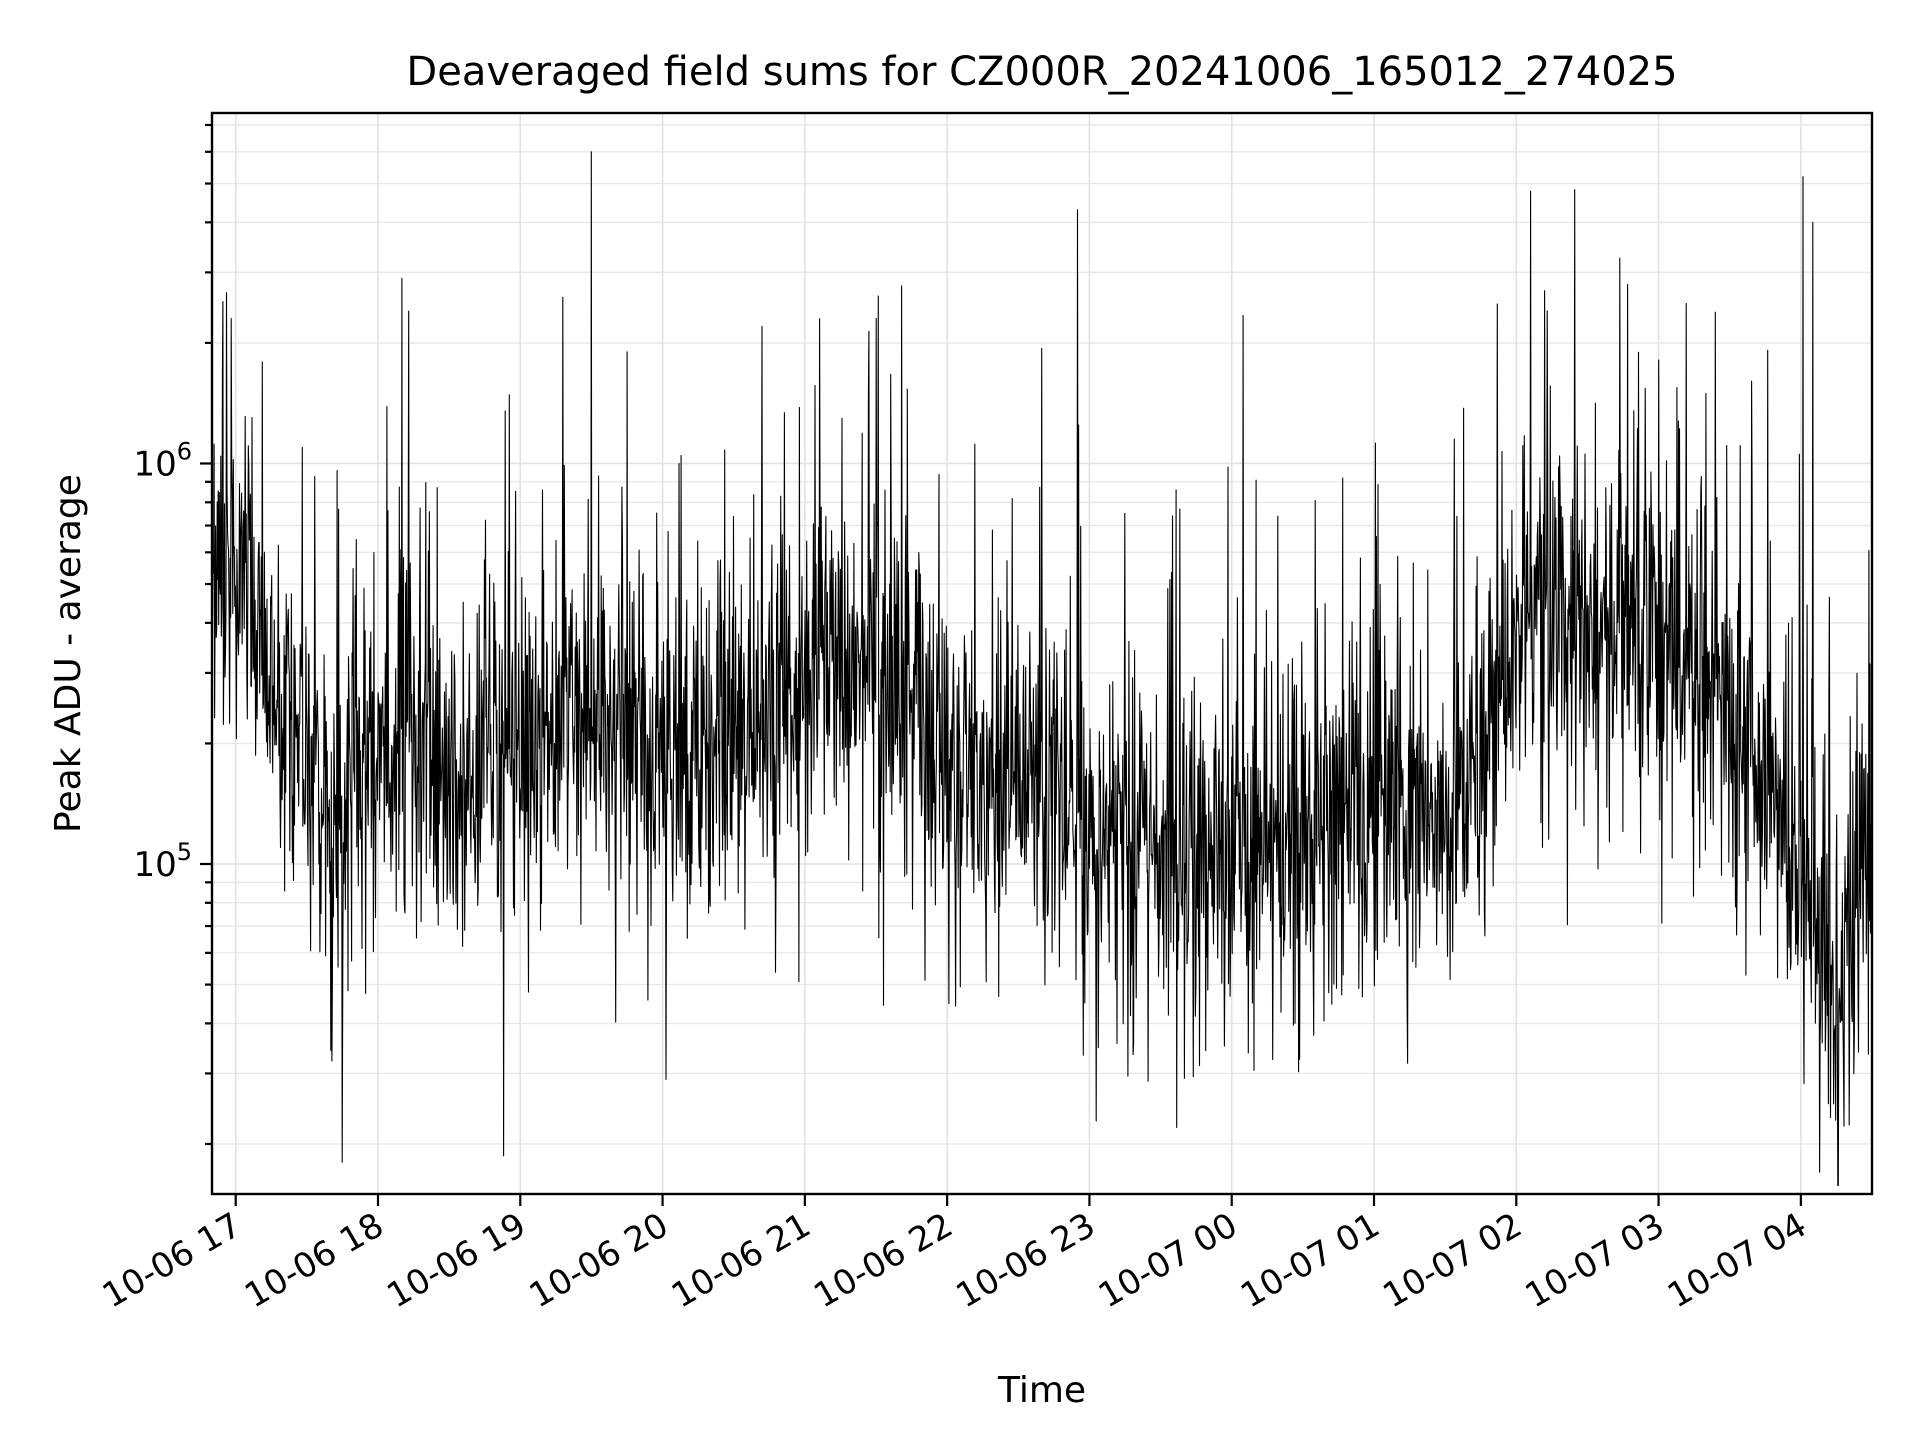 The image size is (1920, 1440). I want to click on y-axis-label: Peak ADU - average, so click(68, 653).